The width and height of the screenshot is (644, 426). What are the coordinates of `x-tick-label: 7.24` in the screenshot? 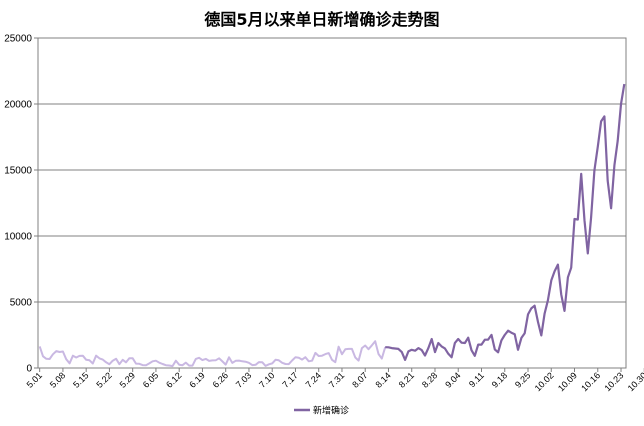 It's located at (313, 379).